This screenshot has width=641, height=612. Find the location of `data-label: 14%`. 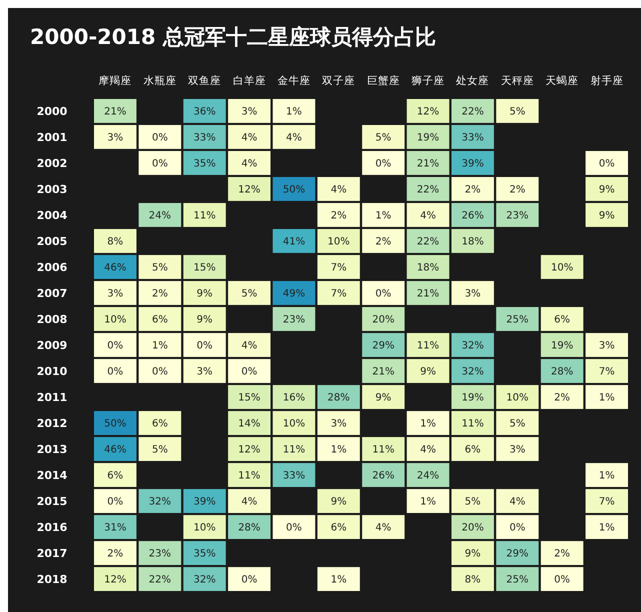

data-label: 14% is located at coordinates (249, 424).